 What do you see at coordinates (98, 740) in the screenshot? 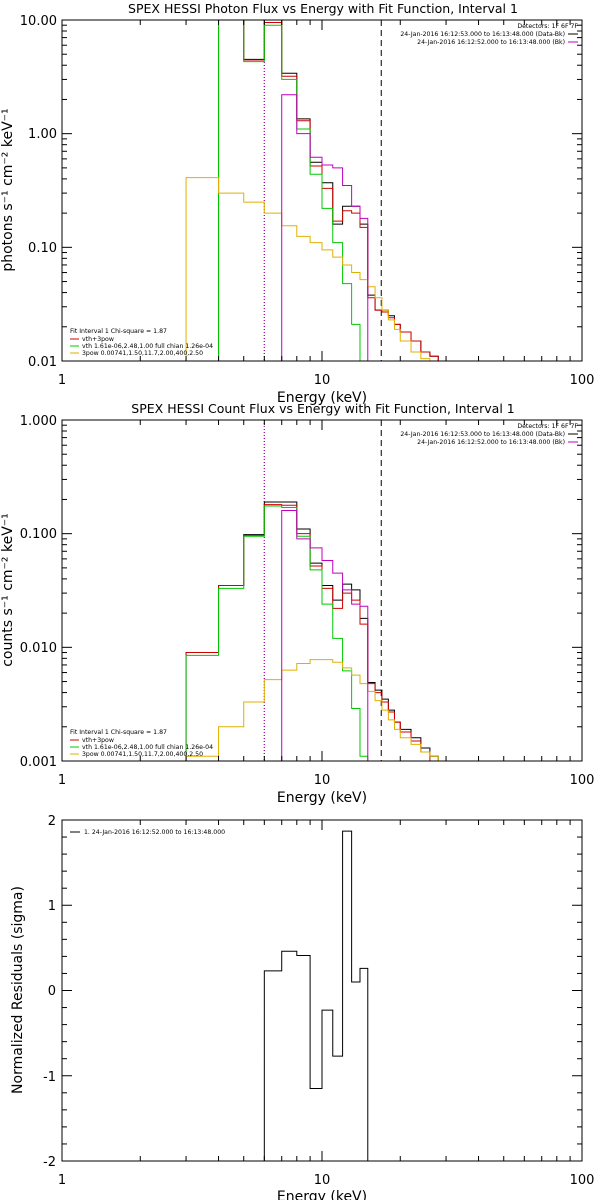
I see `count-flux-legend-vth3pow: vth+3pow` at bounding box center [98, 740].